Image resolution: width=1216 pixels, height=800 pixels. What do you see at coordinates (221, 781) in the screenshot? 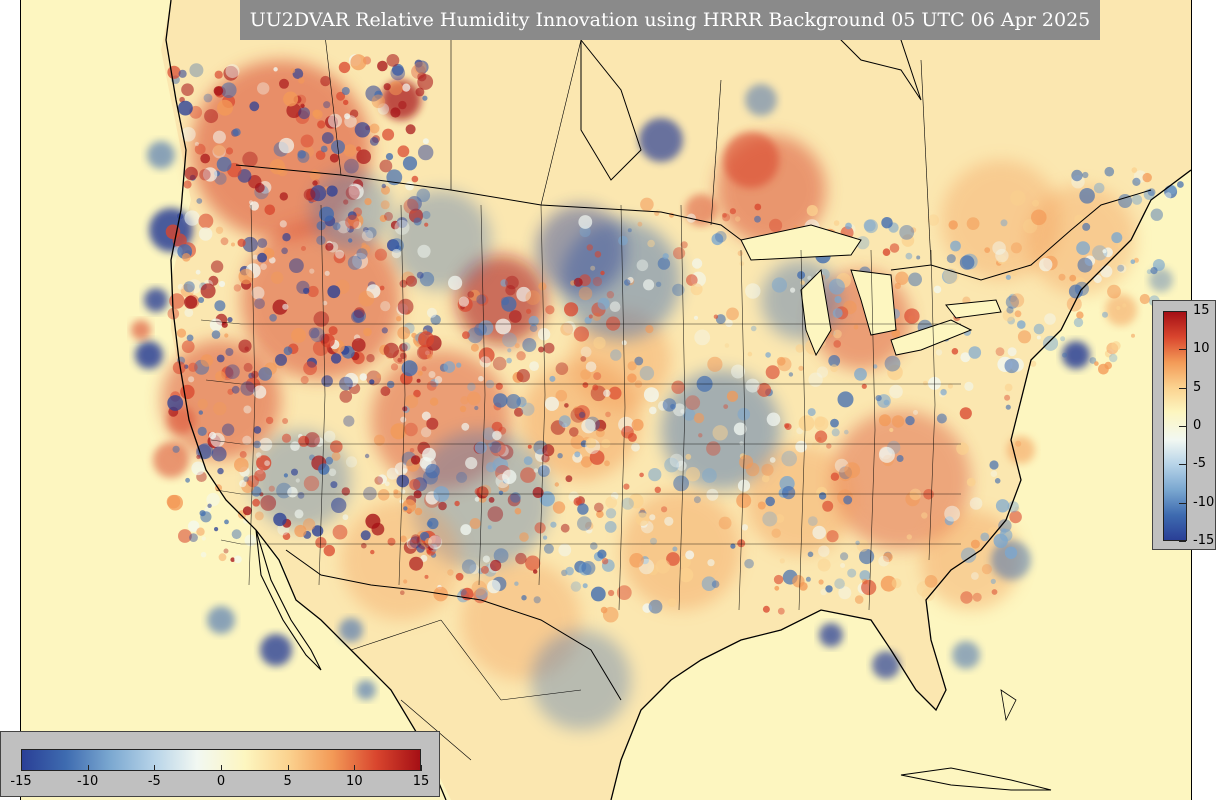
I see `colorbar-horizontal-tick-label: 0` at bounding box center [221, 781].